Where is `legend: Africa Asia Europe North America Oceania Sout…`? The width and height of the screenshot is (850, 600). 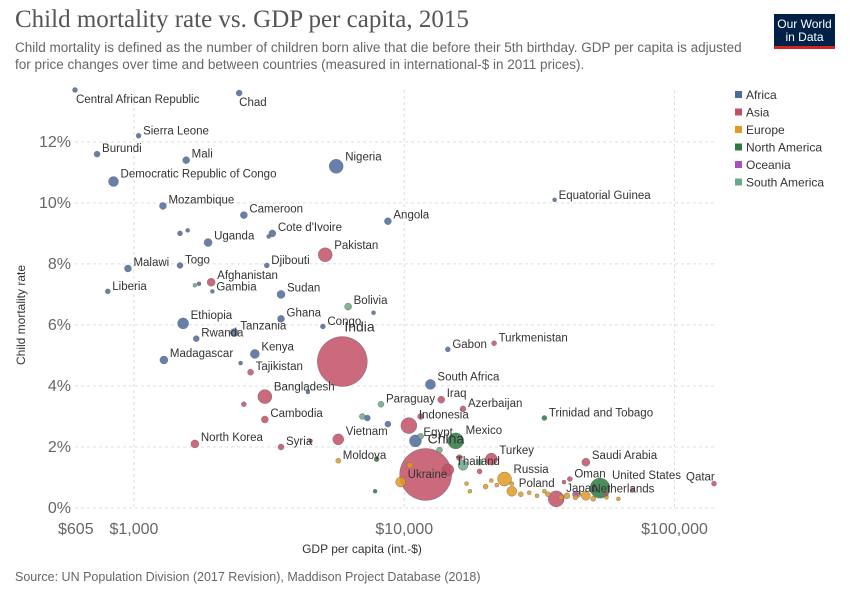 legend: Africa Asia Europe North America Oceania Sout… is located at coordinates (779, 139).